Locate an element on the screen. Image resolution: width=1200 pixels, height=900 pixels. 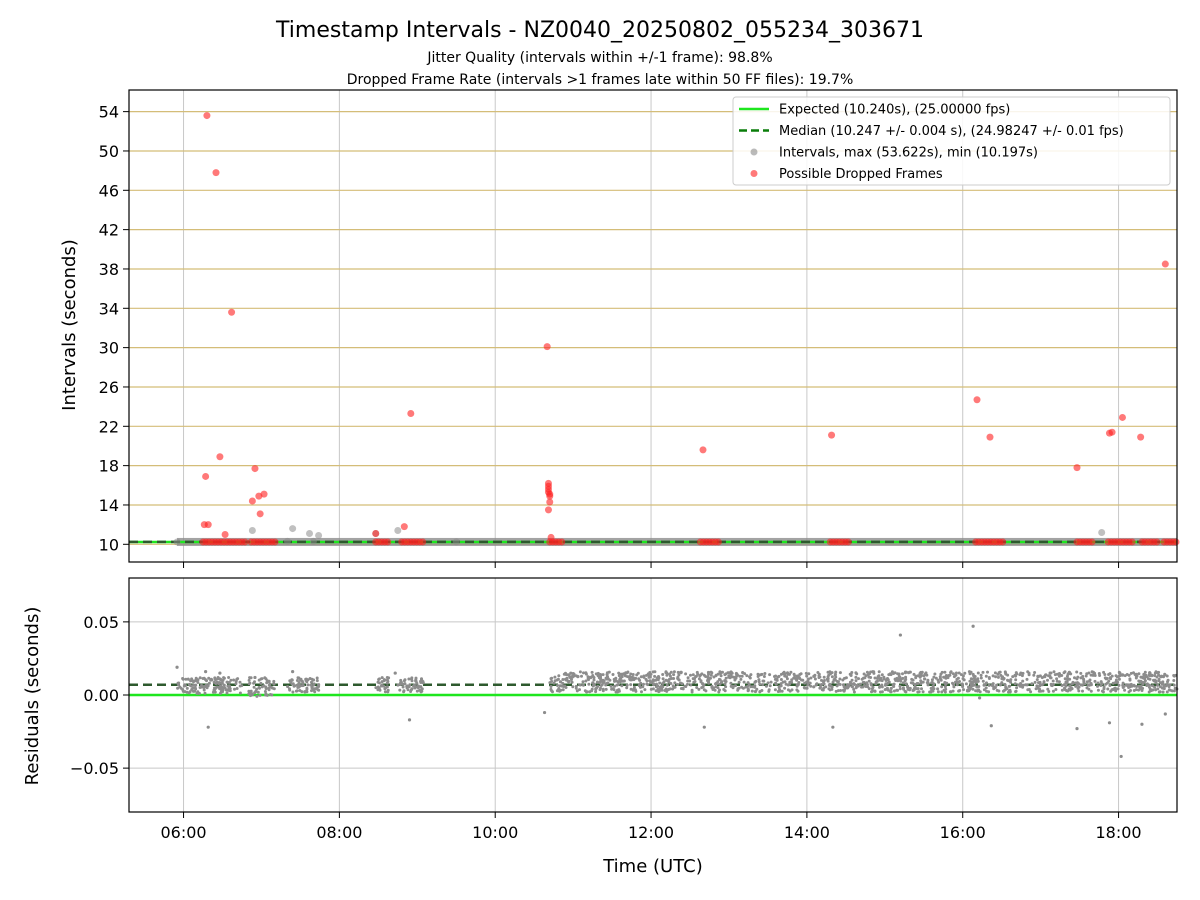
legend-label: Intervals, max (53.622s), min (10.197s) is located at coordinates (908, 153).